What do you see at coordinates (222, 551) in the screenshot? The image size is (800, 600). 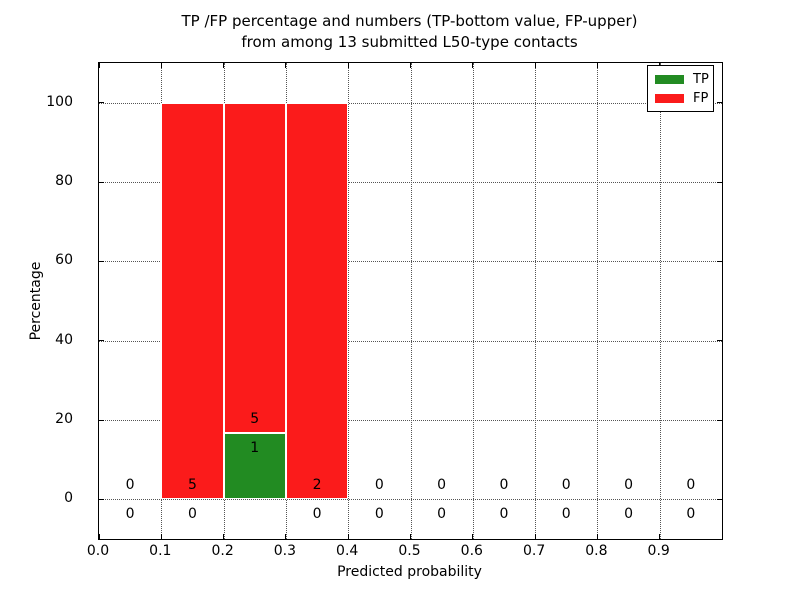 I see `x-tick-label: 0.2` at bounding box center [222, 551].